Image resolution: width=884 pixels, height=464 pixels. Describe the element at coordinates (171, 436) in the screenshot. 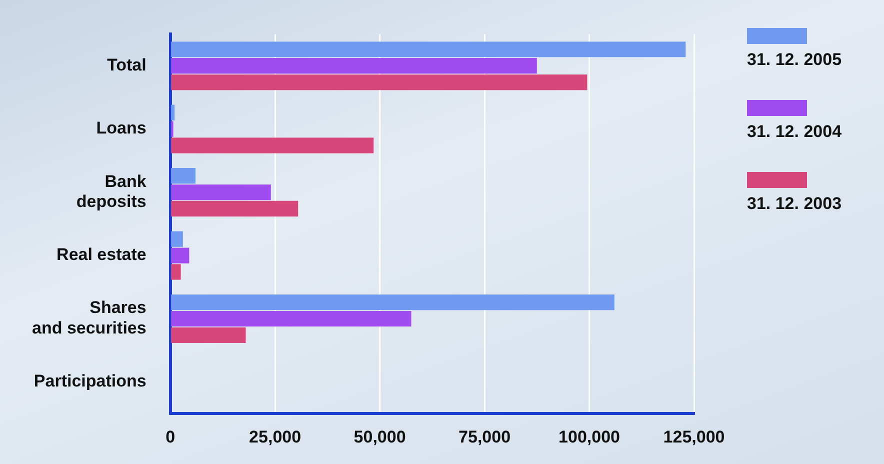

I see `x-tick-label: 0` at that location.